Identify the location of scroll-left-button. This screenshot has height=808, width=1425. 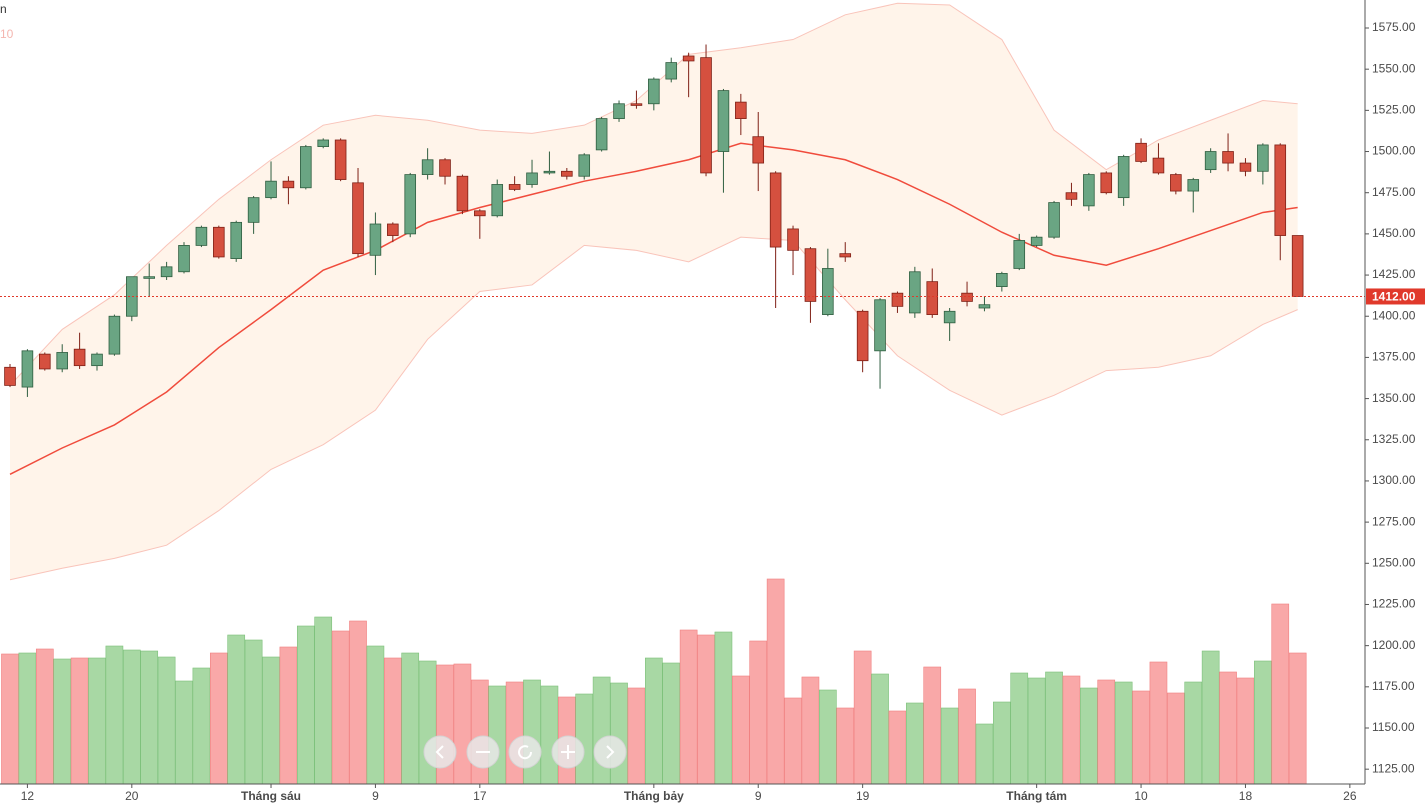
(440, 752).